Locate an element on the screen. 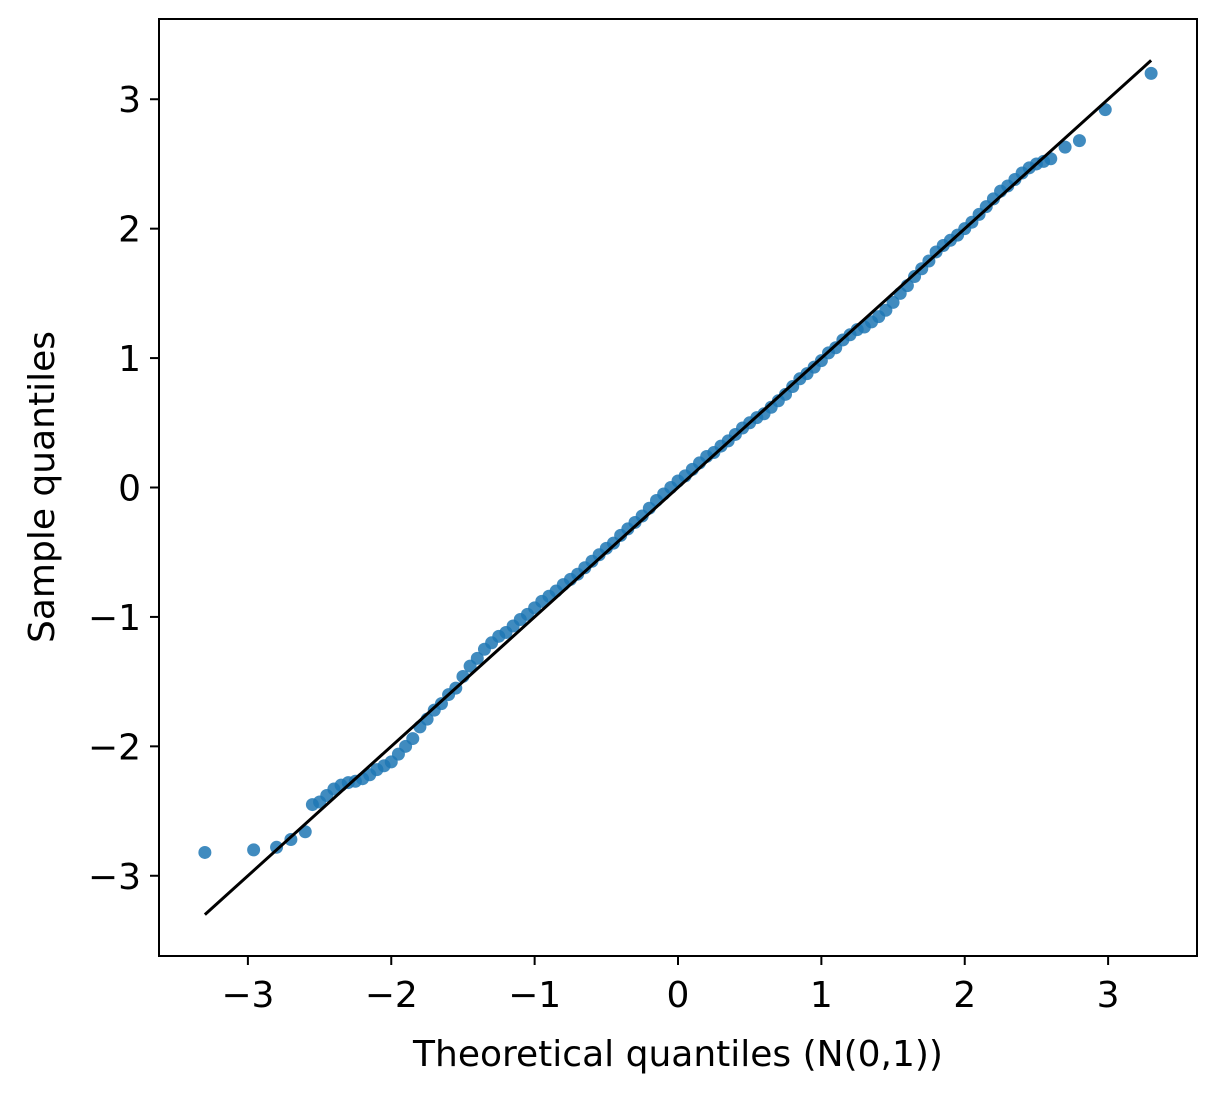  x-tick-label: −3 is located at coordinates (247, 995).